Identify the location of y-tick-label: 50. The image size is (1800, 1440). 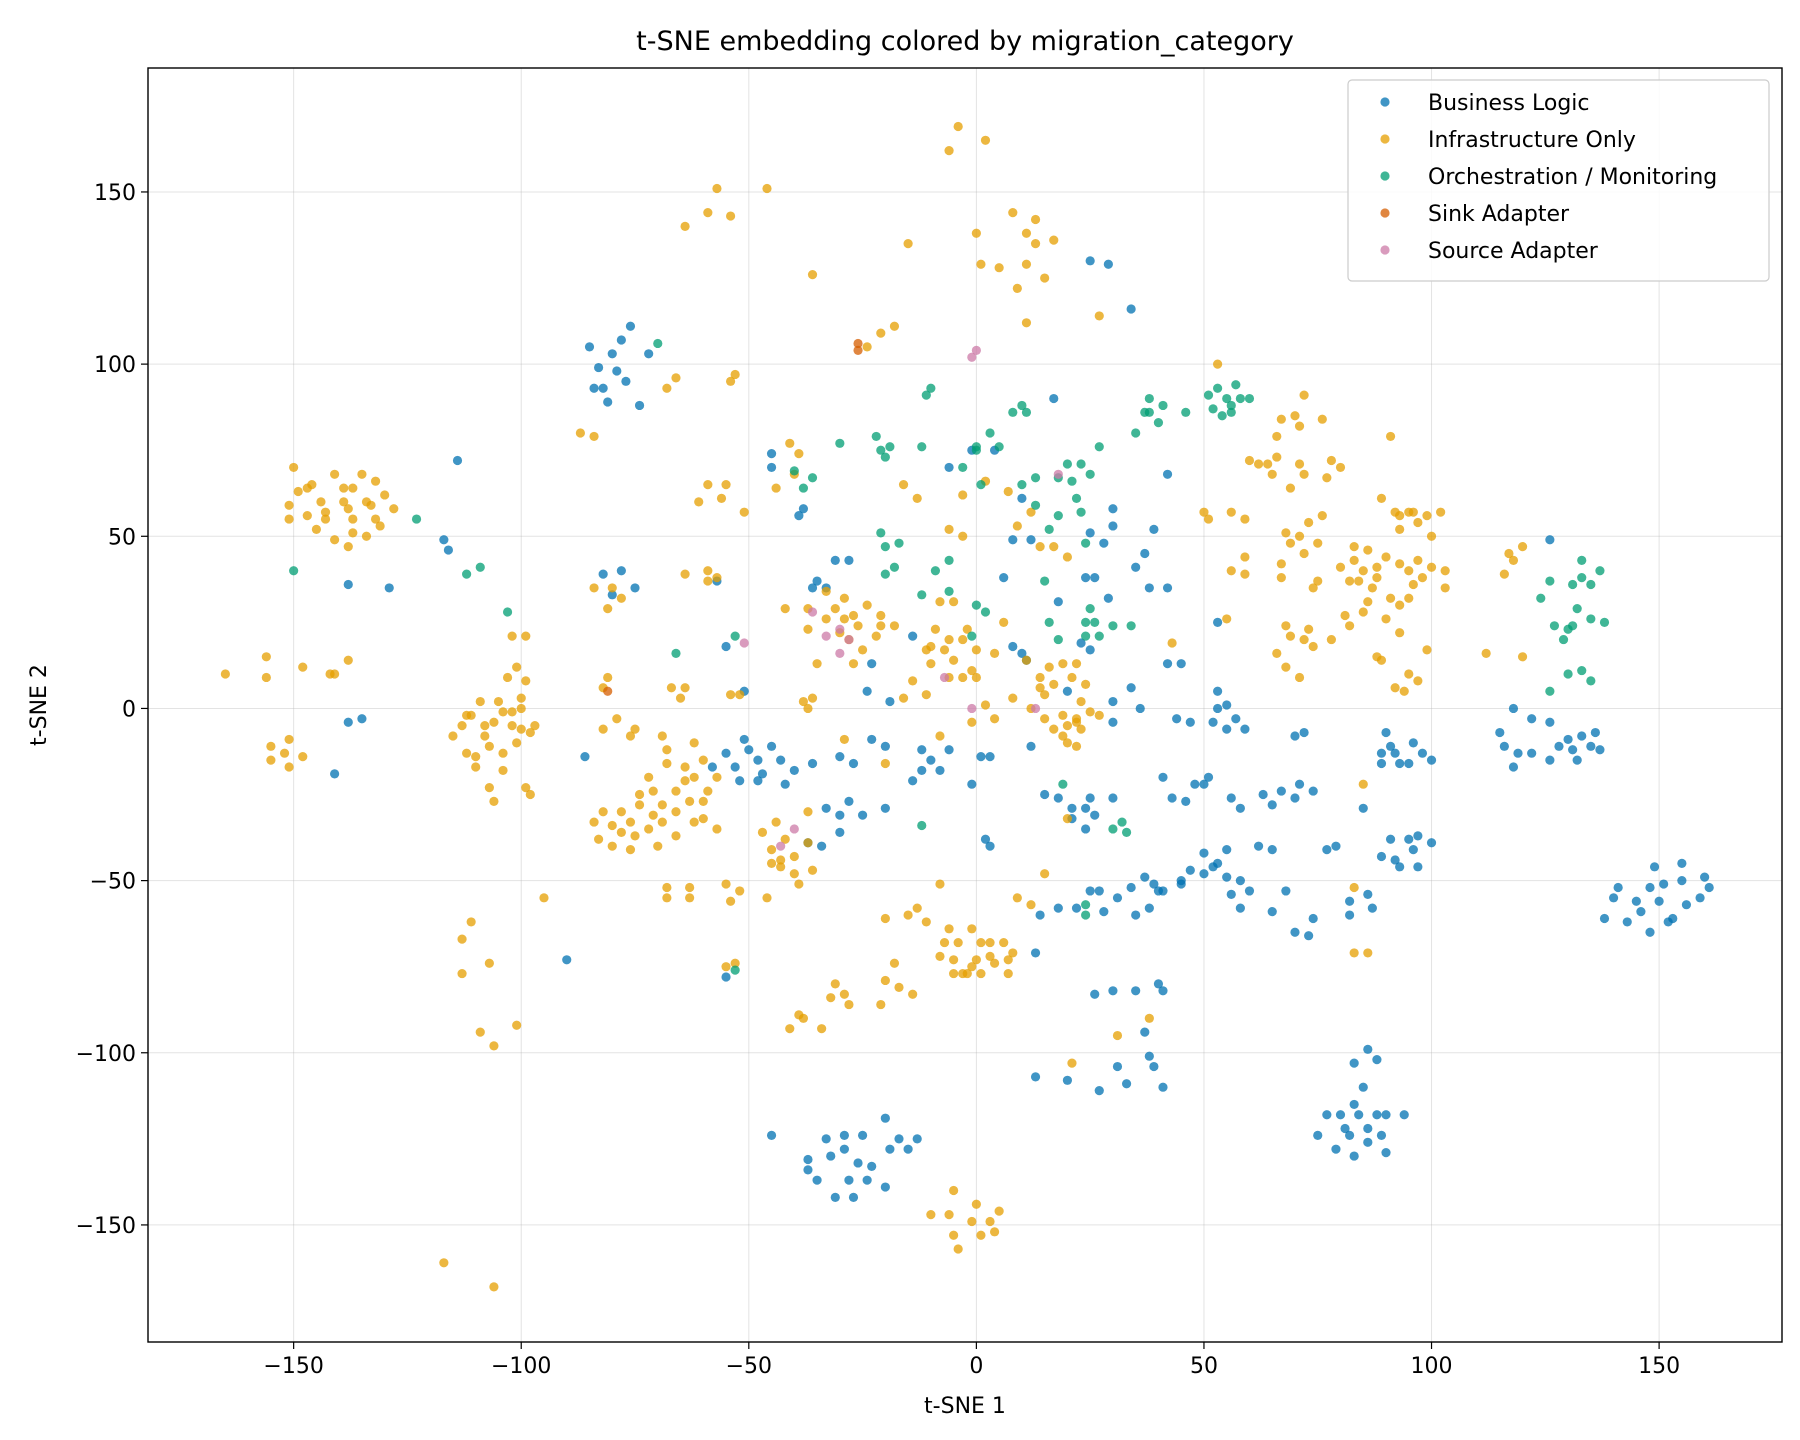
(122, 537).